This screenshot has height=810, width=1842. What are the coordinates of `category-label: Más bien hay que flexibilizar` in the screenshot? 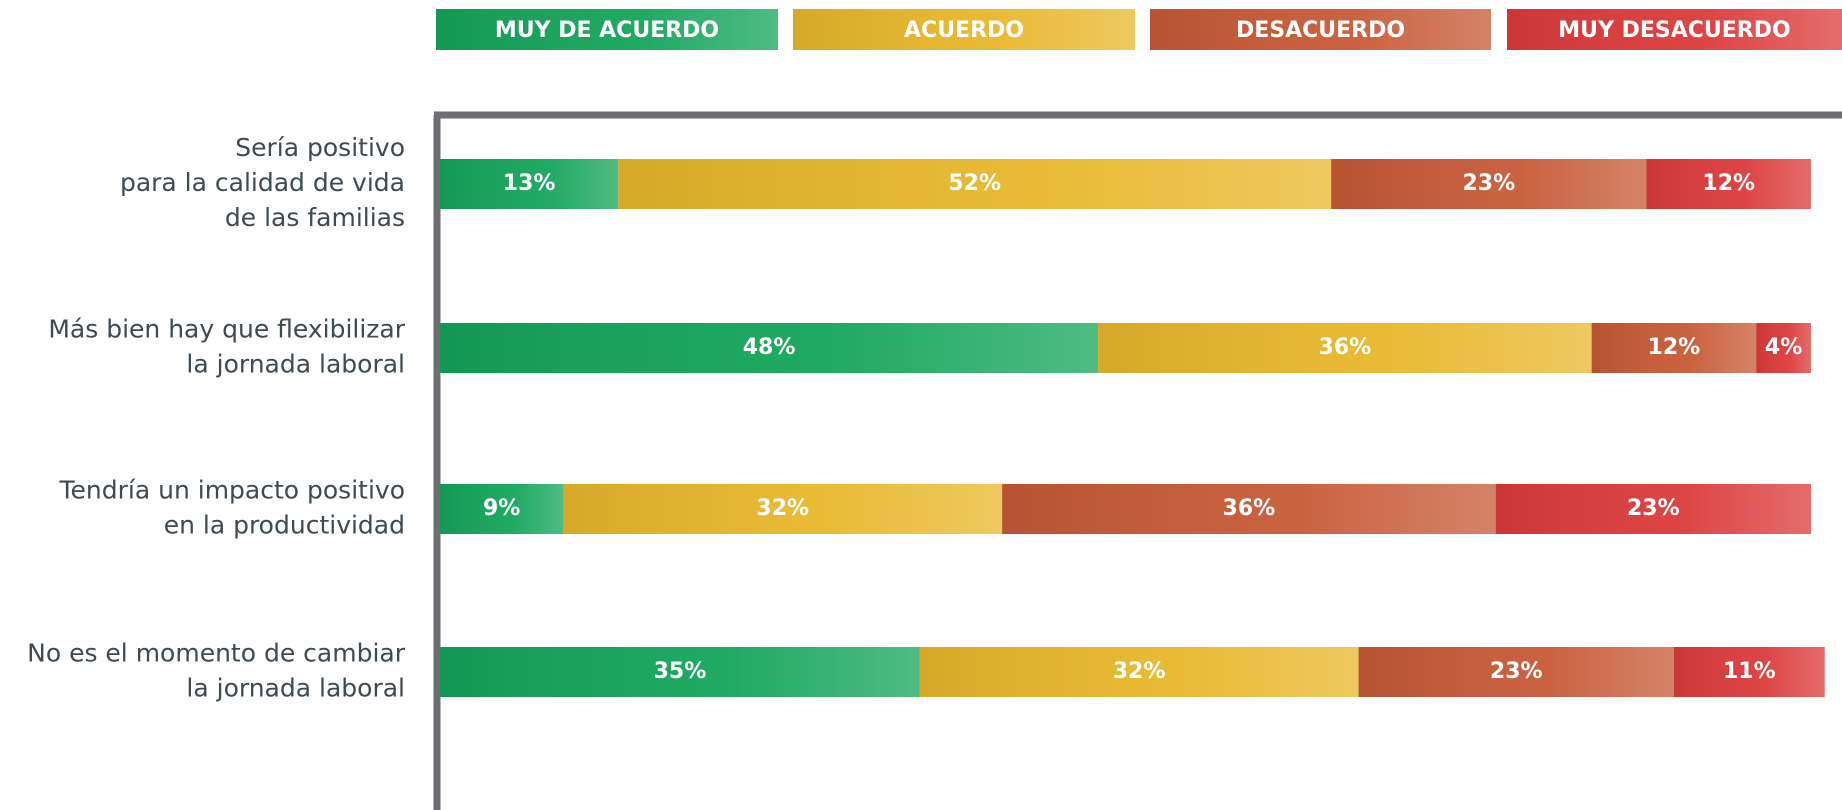 It's located at (226, 329).